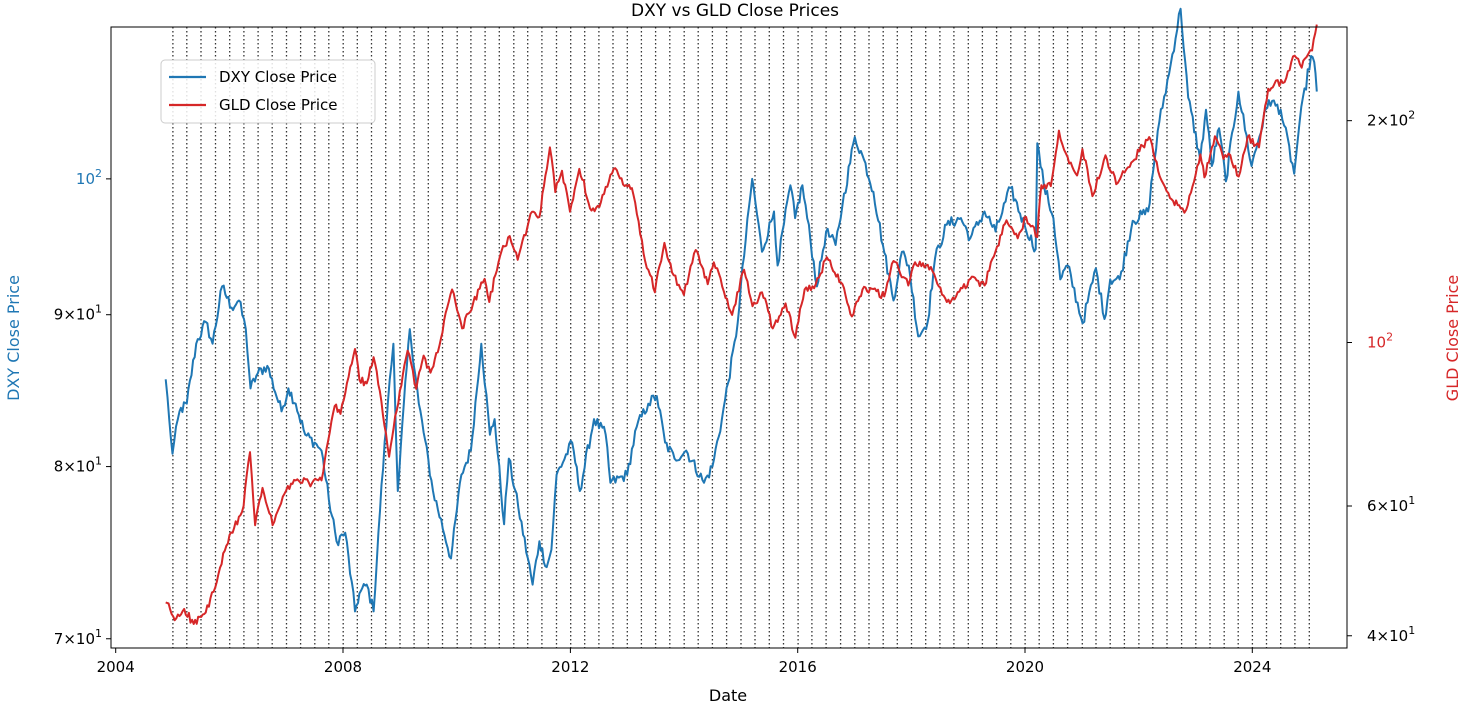  I want to click on x-axis-label: Date, so click(728, 695).